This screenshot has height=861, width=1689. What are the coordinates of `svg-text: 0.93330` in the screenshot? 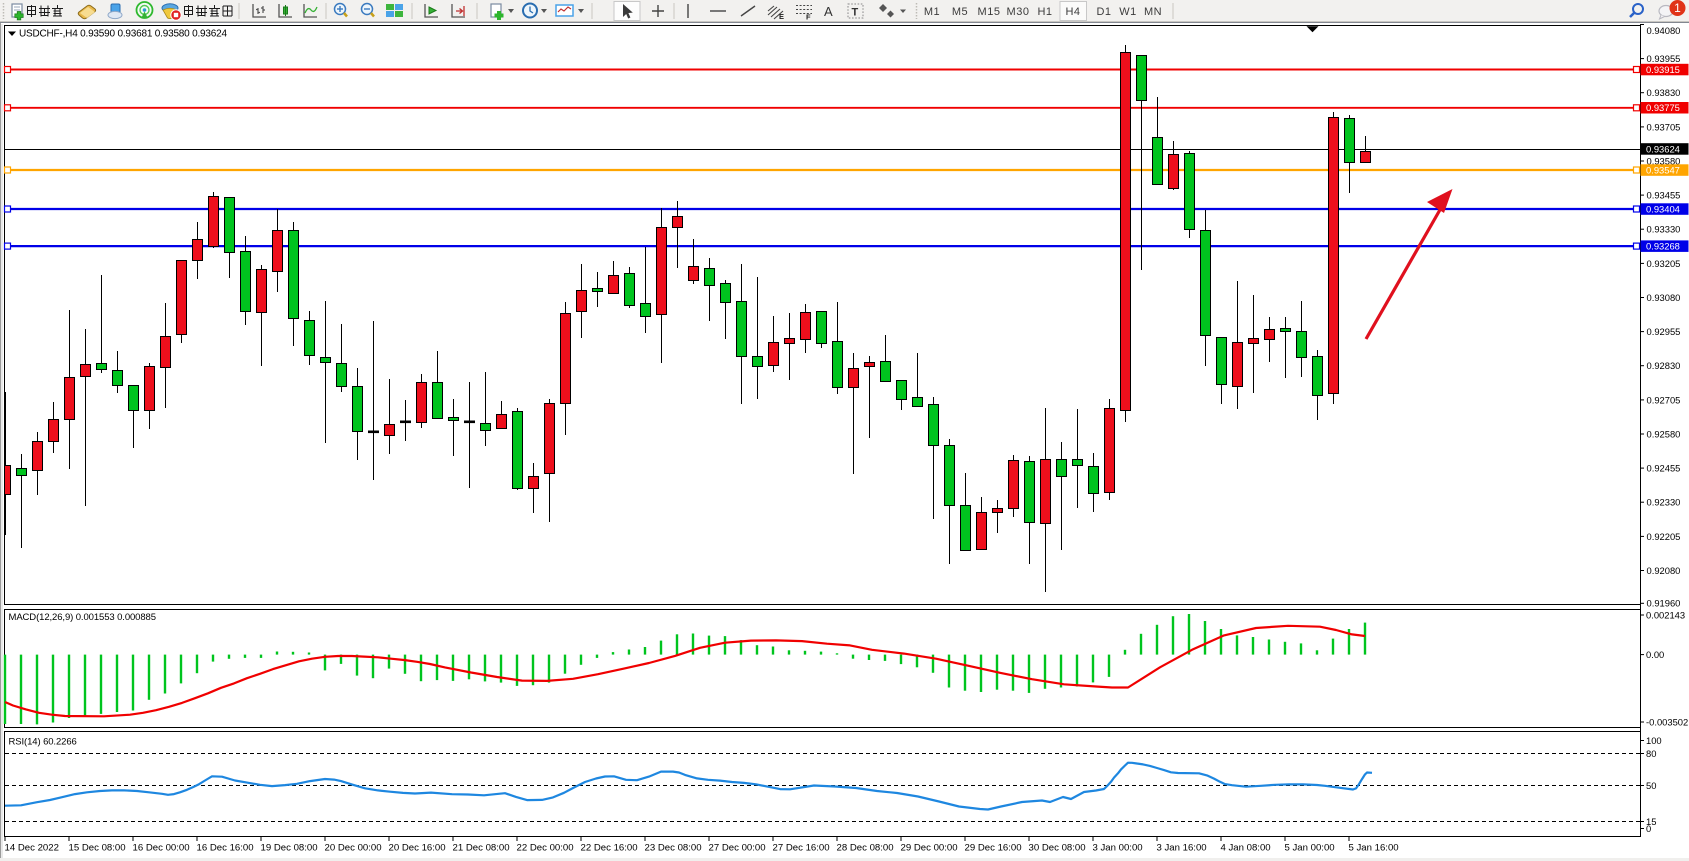 It's located at (1664, 229).